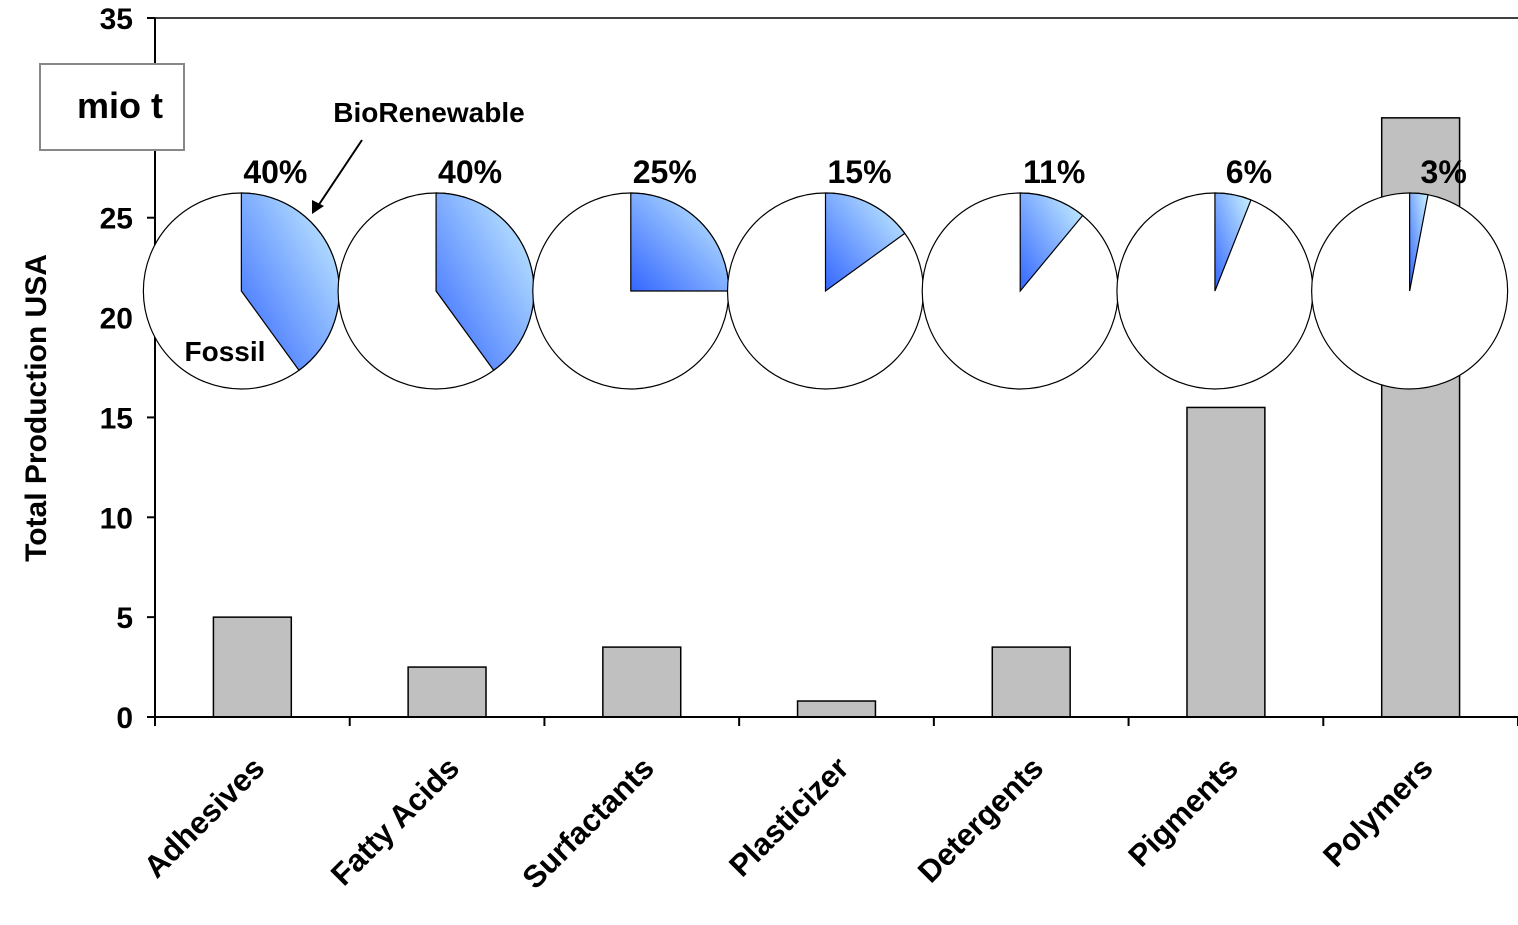 The height and width of the screenshot is (925, 1518). What do you see at coordinates (788, 816) in the screenshot?
I see `x-tick-label: Plasticizer` at bounding box center [788, 816].